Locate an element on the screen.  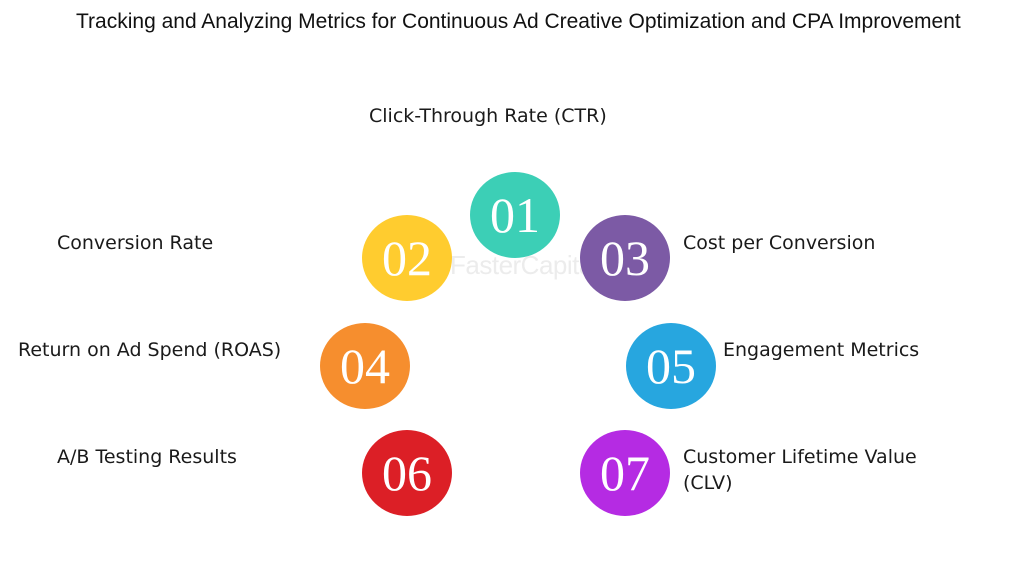
metric-label-ab-testing: A/B Testing Results is located at coordinates (147, 457).